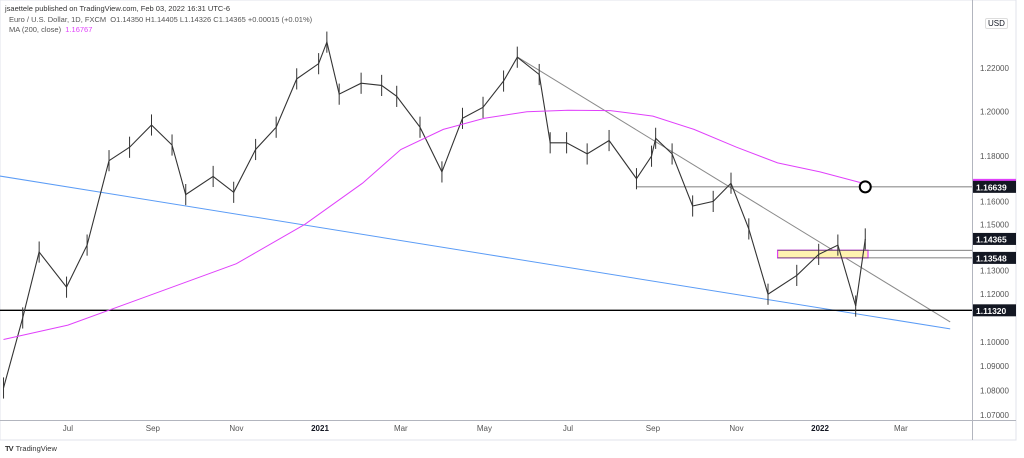 The image size is (1024, 458). I want to click on resistance-zone, so click(822, 254).